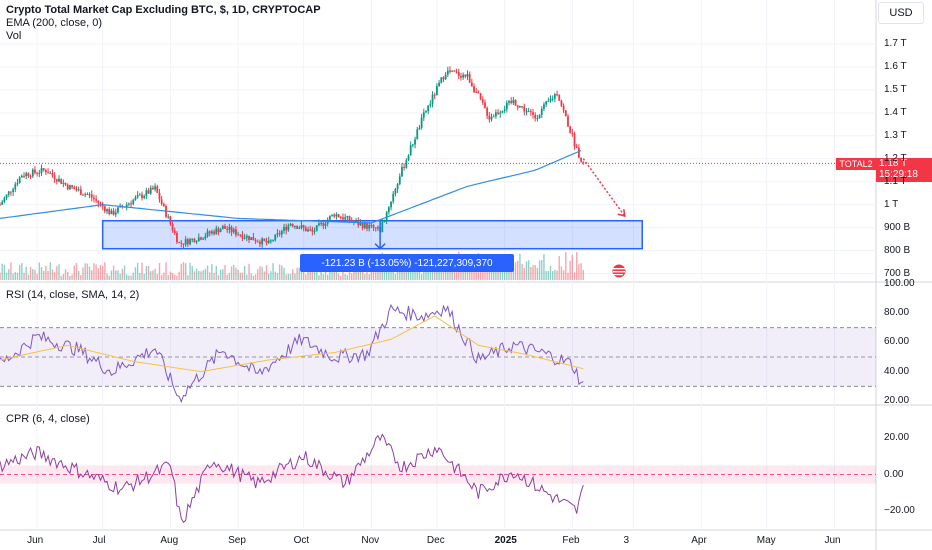 The width and height of the screenshot is (932, 550). I want to click on cpr-line, so click(292, 478).